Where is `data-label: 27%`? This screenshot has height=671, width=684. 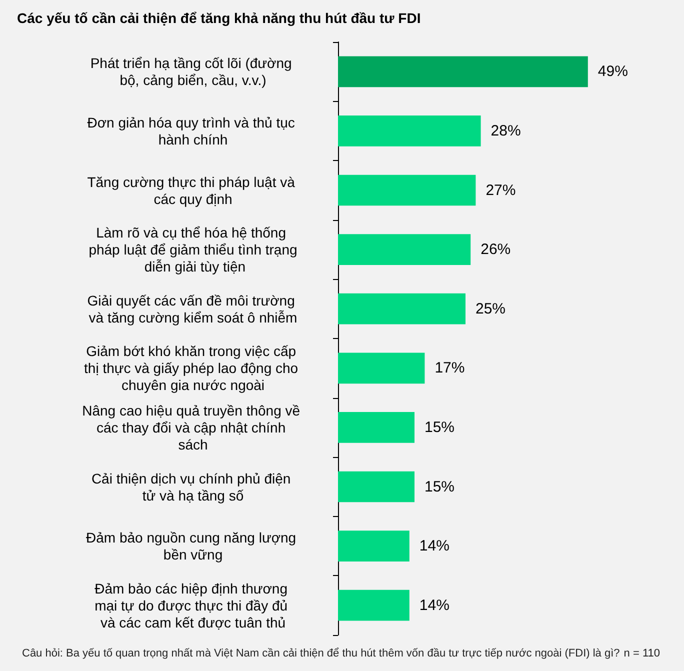 data-label: 27% is located at coordinates (501, 190).